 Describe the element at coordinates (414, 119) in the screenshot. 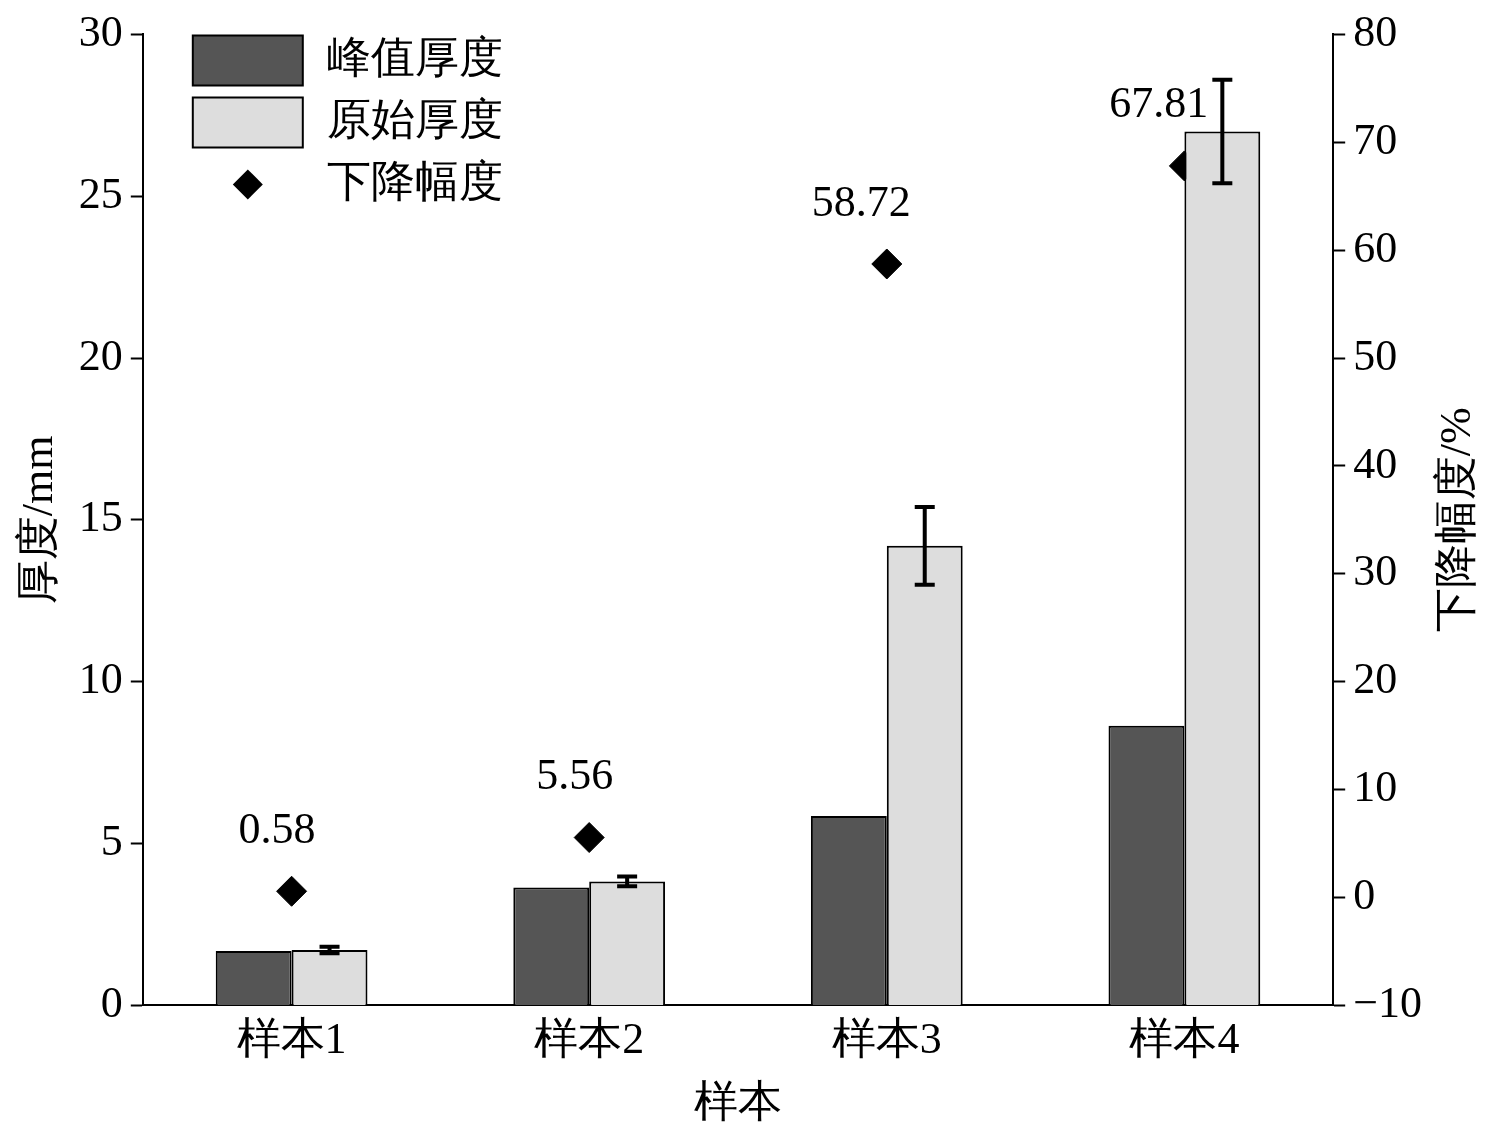

I see `legend-label: 原始厚度` at that location.